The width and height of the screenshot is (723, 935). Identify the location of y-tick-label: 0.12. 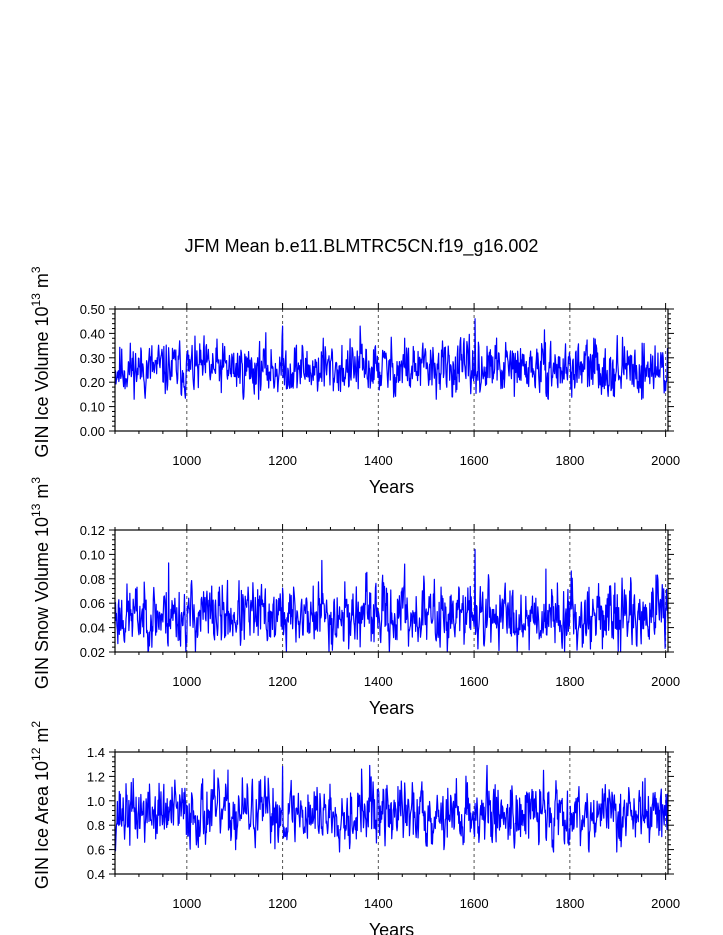
(92, 530).